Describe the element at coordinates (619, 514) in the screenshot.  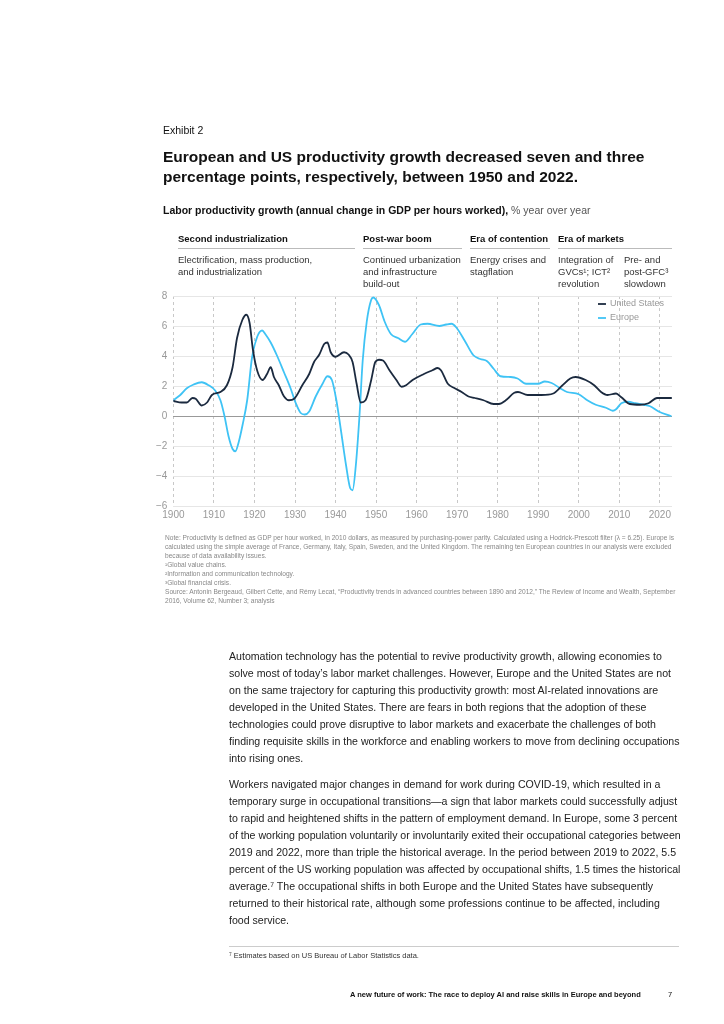
I see `x-tick-label: 2010` at that location.